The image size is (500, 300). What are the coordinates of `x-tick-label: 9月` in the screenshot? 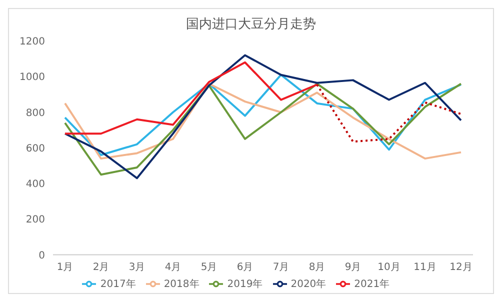 It's located at (353, 267).